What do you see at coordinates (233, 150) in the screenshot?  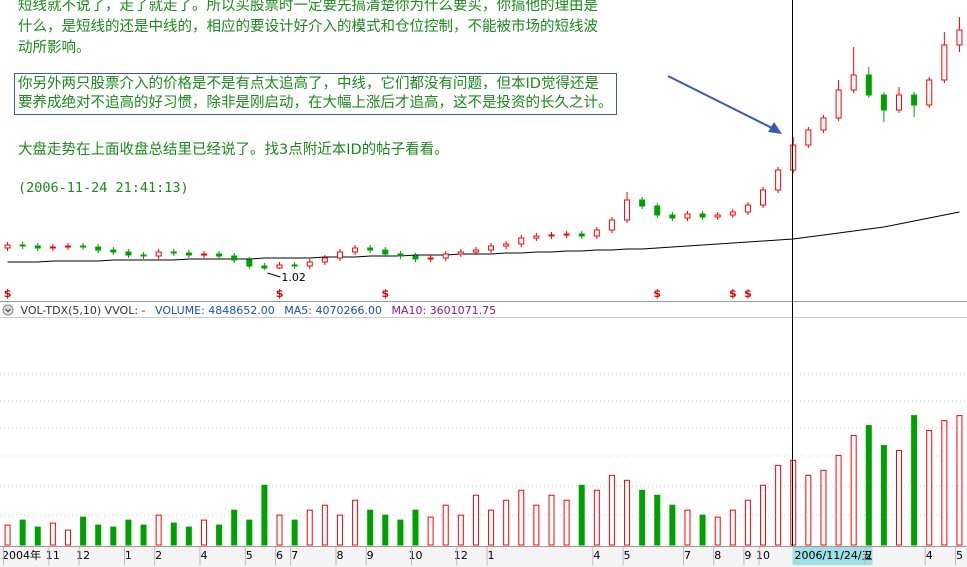 I see `closing-note: 大盘走势在上面收盘总结里已经说了。找3点附近本ID的帖子看看。` at bounding box center [233, 150].